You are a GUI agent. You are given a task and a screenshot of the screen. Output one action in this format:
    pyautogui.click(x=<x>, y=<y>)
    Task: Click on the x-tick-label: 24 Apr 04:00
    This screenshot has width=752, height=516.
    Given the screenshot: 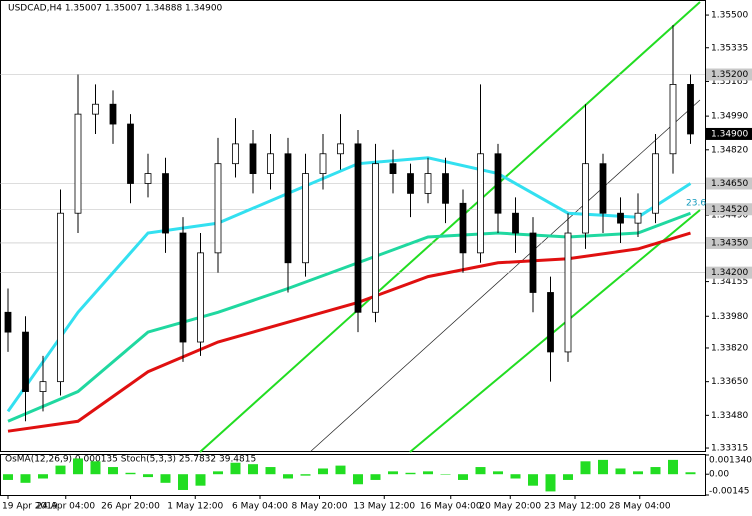 What is the action you would take?
    pyautogui.click(x=65, y=507)
    